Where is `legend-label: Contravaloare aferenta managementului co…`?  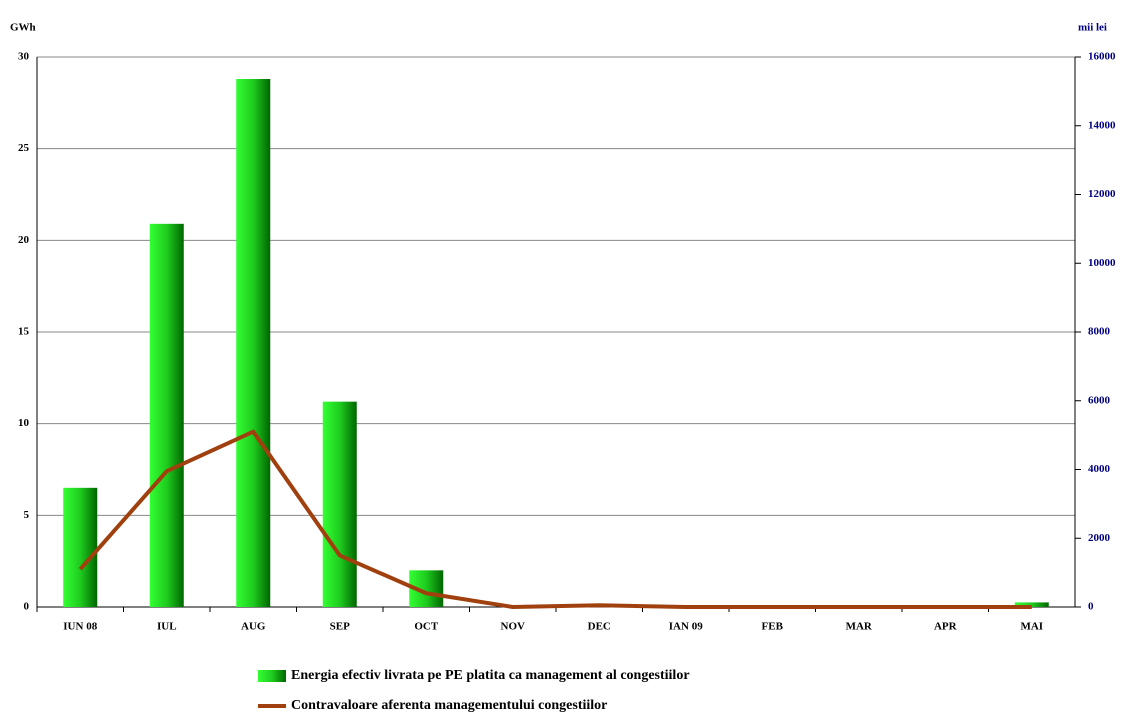 legend-label: Contravaloare aferenta managementului co… is located at coordinates (449, 705).